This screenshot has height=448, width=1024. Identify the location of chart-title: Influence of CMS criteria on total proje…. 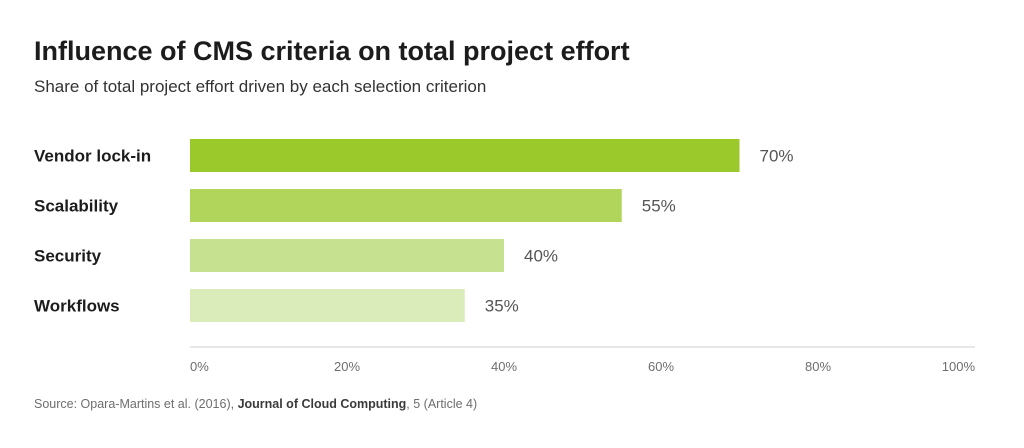
(332, 51).